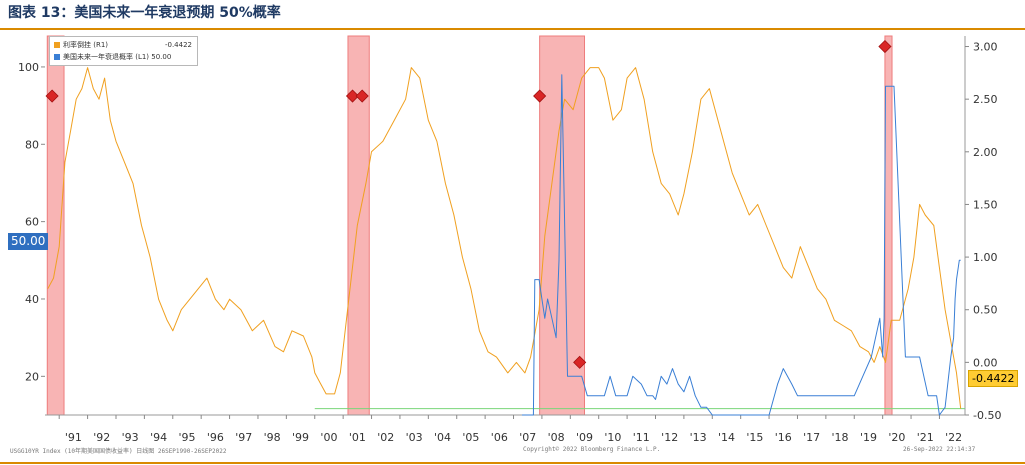 The height and width of the screenshot is (465, 1025). What do you see at coordinates (985, 47) in the screenshot?
I see `right-axis-label-7: 3.00` at bounding box center [985, 47].